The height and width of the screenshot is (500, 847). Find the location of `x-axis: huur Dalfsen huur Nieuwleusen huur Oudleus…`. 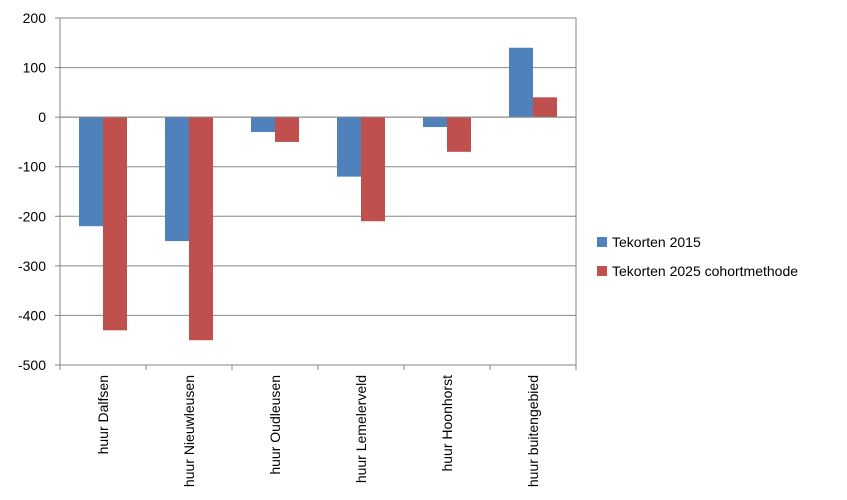

x-axis: huur Dalfsen huur Nieuwleusen huur Oudleus… is located at coordinates (318, 426).